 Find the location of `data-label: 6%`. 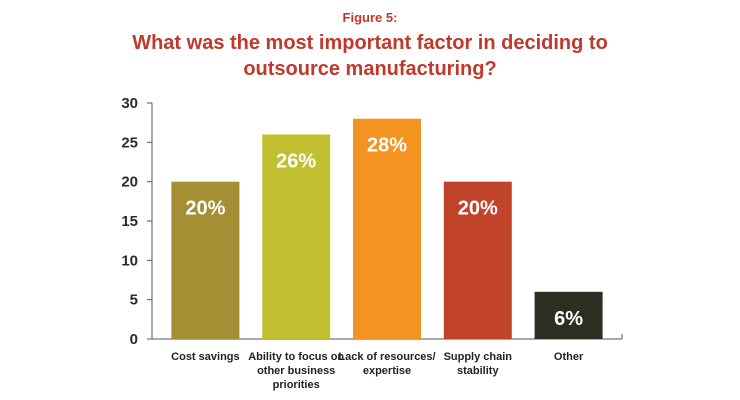

data-label: 6% is located at coordinates (568, 319).